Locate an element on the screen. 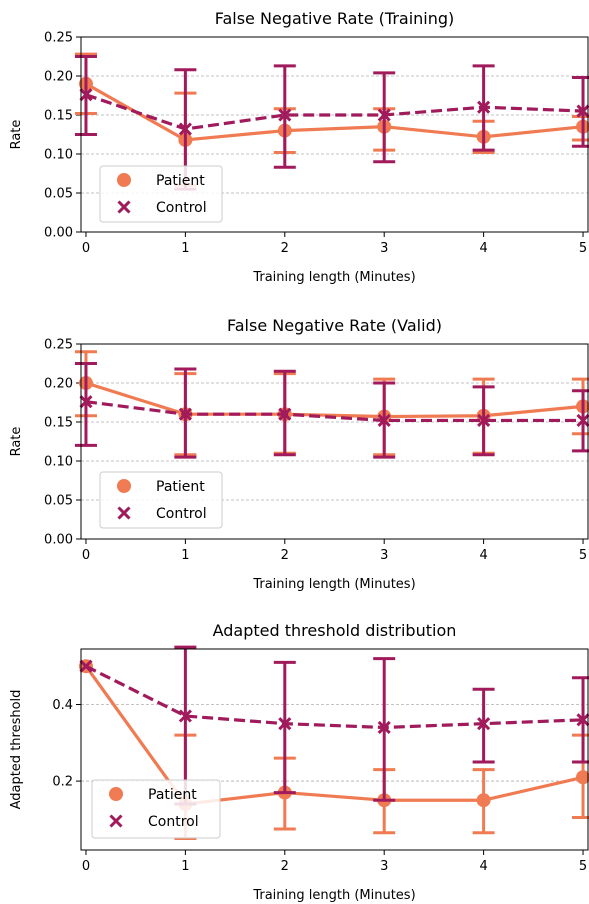  series-patient is located at coordinates (332, 403).